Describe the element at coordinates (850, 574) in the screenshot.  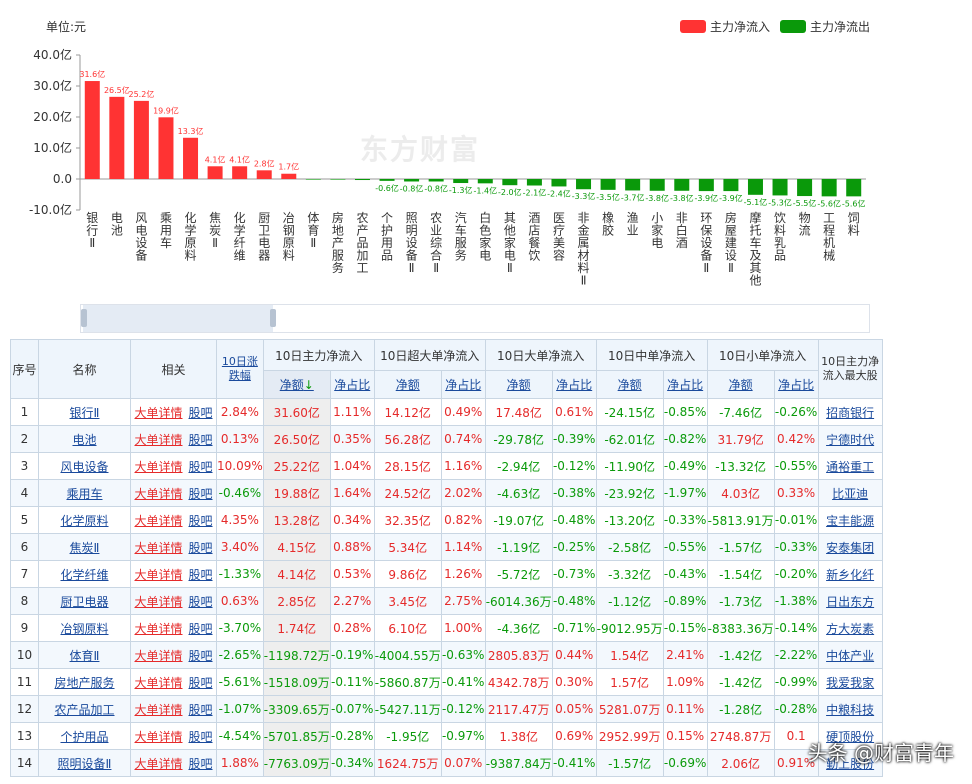
I see `stock-link: 新乡化纤` at that location.